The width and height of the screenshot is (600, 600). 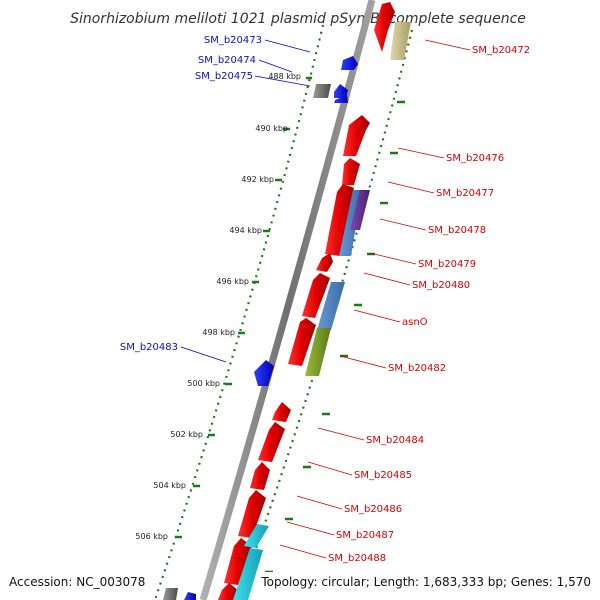 I want to click on gene-label: SM_b20474, so click(x=227, y=60).